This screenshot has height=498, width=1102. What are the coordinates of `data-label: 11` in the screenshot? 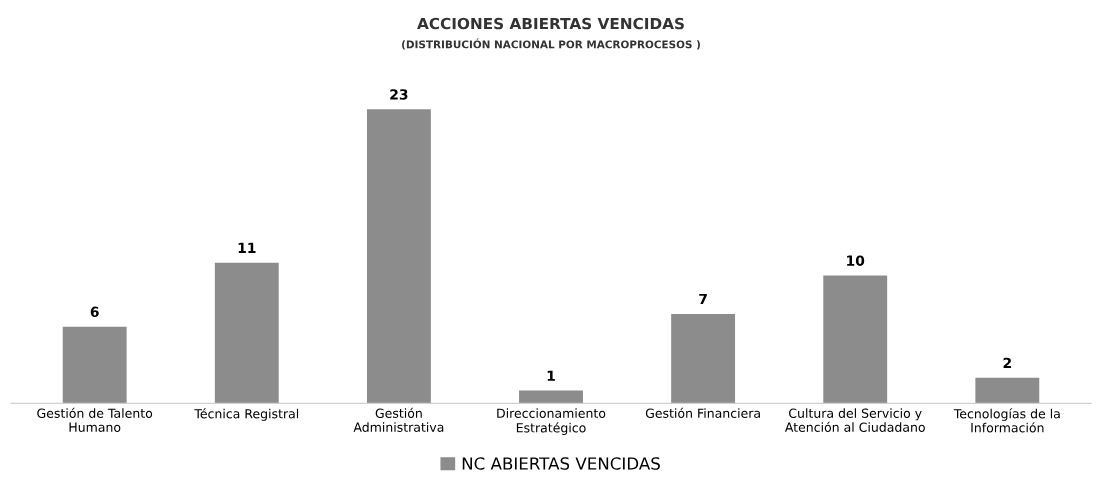 It's located at (247, 247).